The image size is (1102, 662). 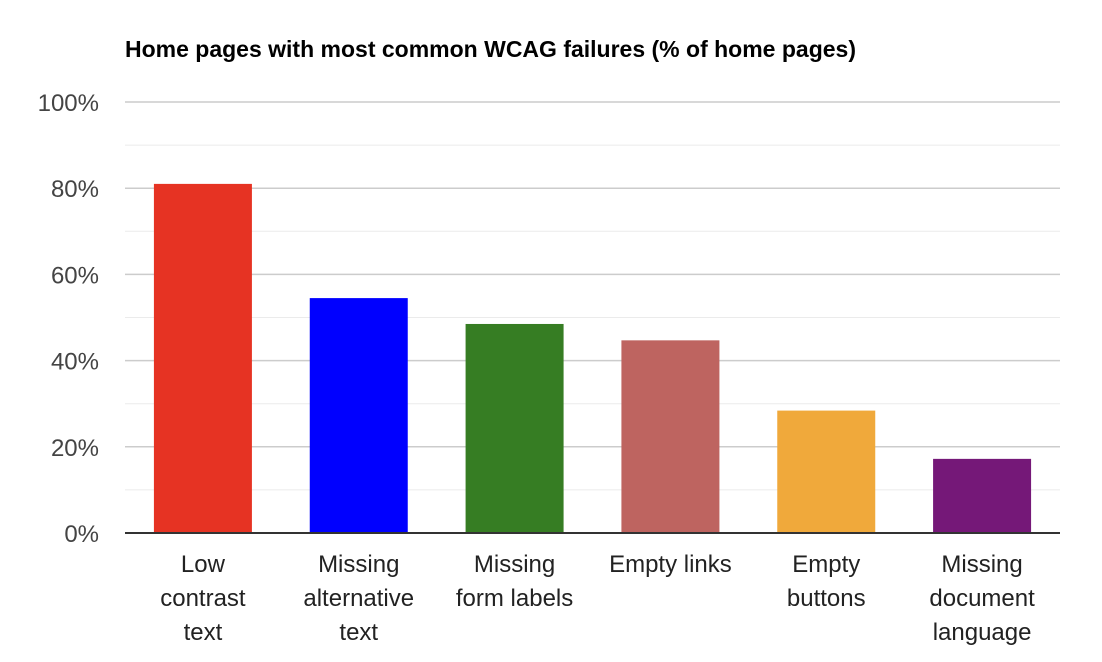 I want to click on category-label-line: form labels, so click(x=514, y=598).